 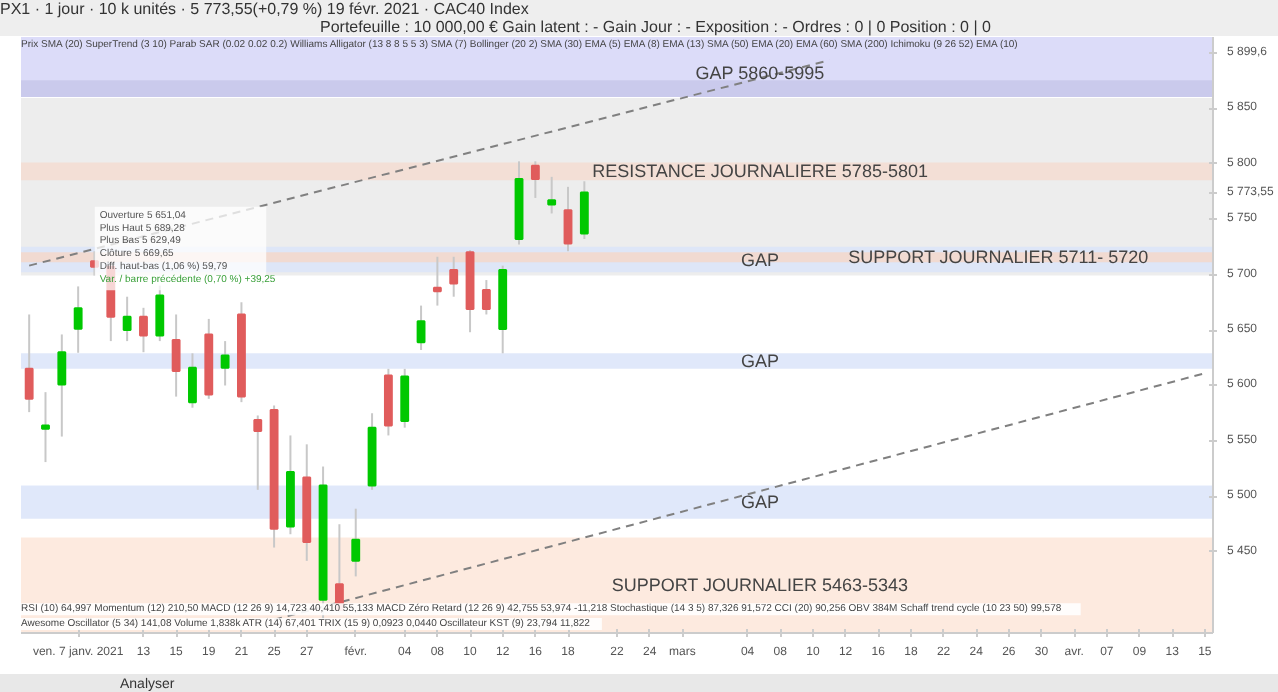 I want to click on band-label: SUPPORT JOURNALIER 5463-5343, so click(x=760, y=585).